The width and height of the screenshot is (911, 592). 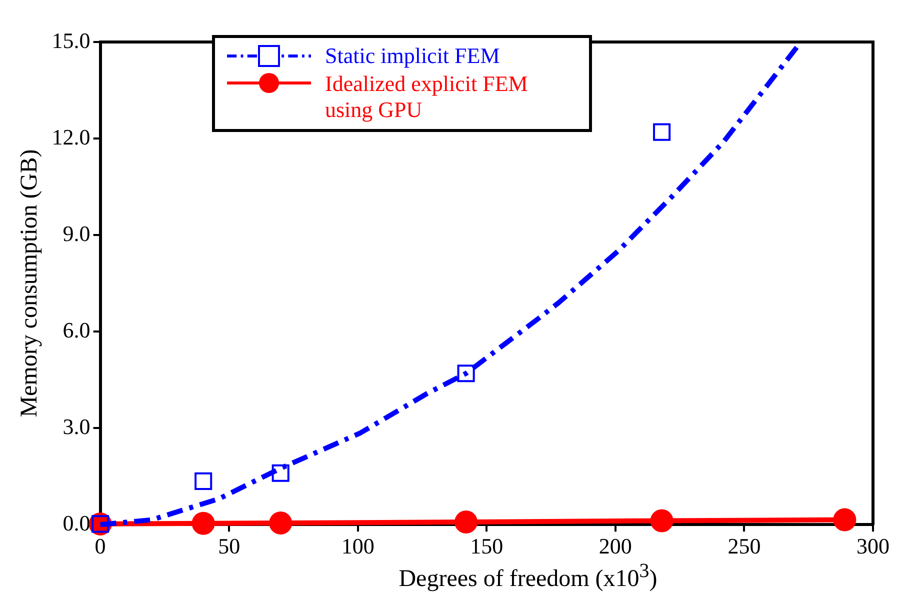 What do you see at coordinates (71, 40) in the screenshot?
I see `y-tick-label: 15.0` at bounding box center [71, 40].